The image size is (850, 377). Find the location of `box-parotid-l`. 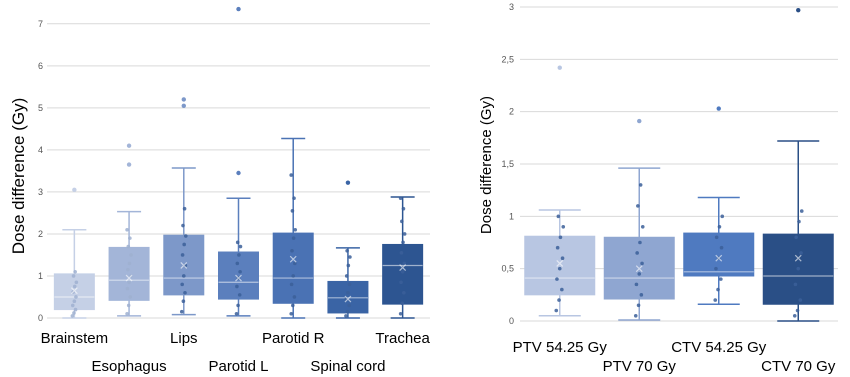

box-parotid-l is located at coordinates (238, 275).